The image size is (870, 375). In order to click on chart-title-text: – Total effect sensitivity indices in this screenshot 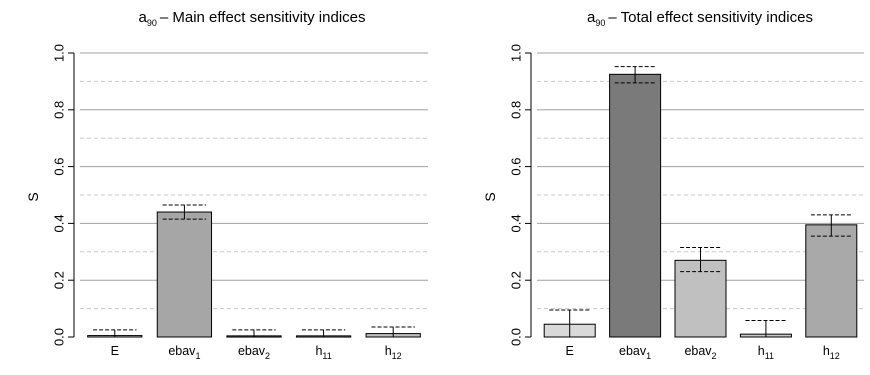, I will do `click(710, 17)`.